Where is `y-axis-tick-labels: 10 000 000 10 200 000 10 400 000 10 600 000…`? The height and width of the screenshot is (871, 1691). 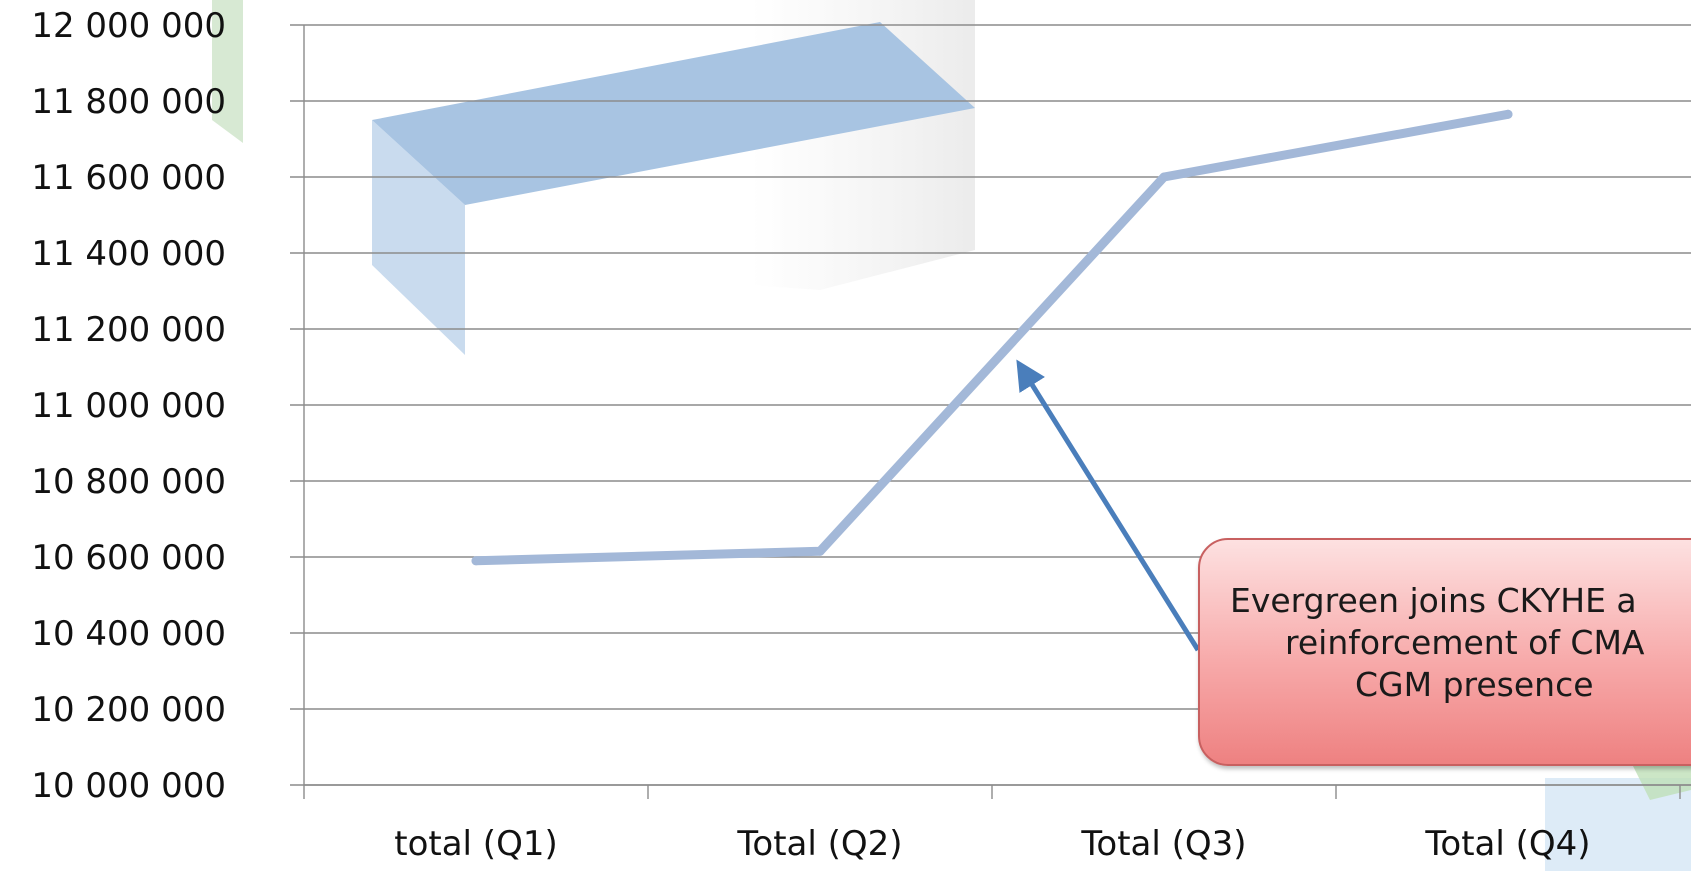
y-axis-tick-labels: 10 000 000 10 200 000 10 400 000 10 600 000… is located at coordinates (128, 406).